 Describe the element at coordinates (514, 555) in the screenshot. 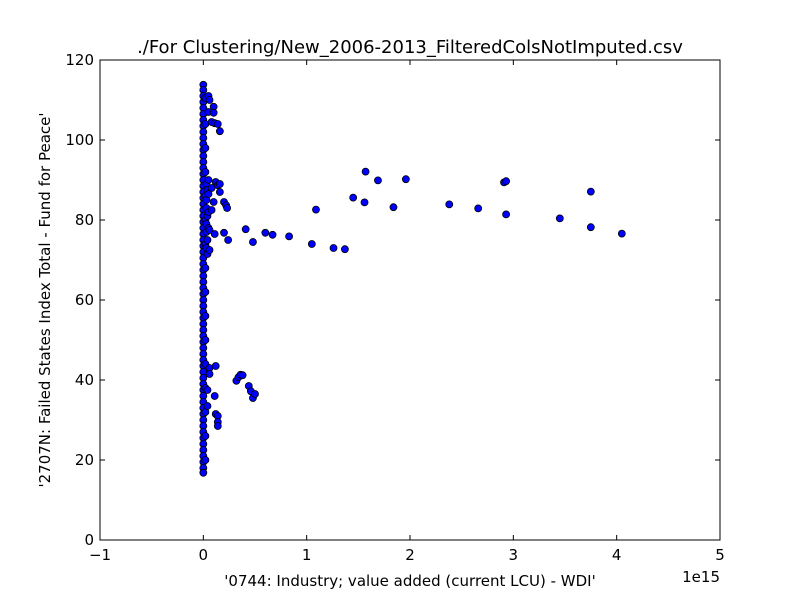

I see `x-tick-label: 3` at that location.